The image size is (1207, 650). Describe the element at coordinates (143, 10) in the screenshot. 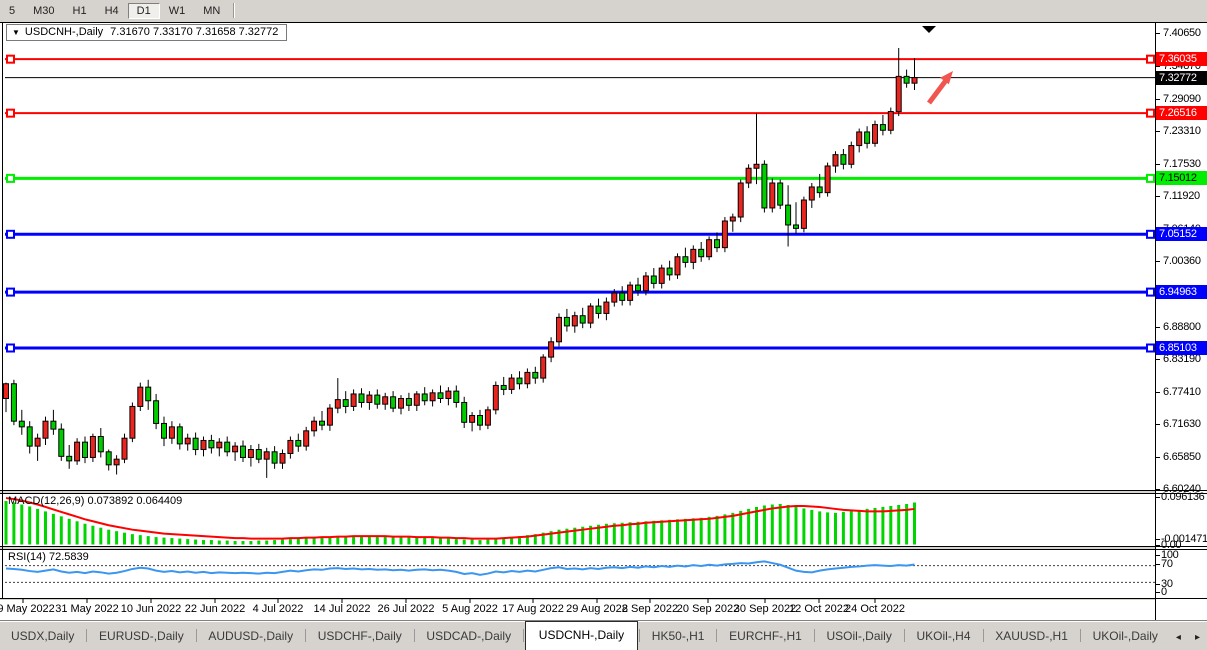

I see `timeframe-button-D1: D1` at that location.